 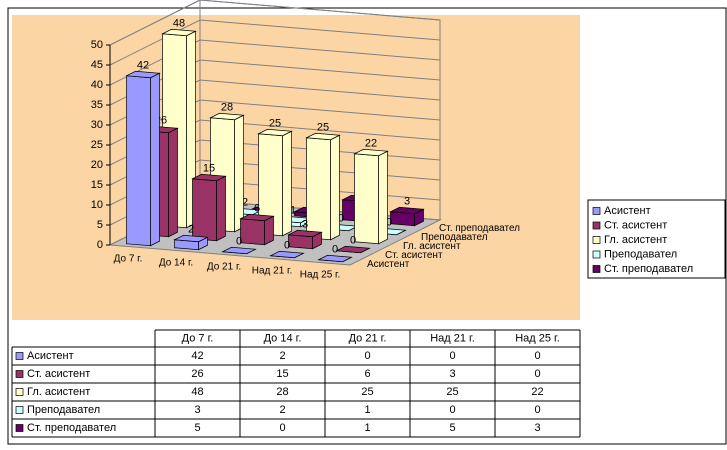 What do you see at coordinates (432, 246) in the screenshot?
I see `depth-label: Гл. асистент` at bounding box center [432, 246].